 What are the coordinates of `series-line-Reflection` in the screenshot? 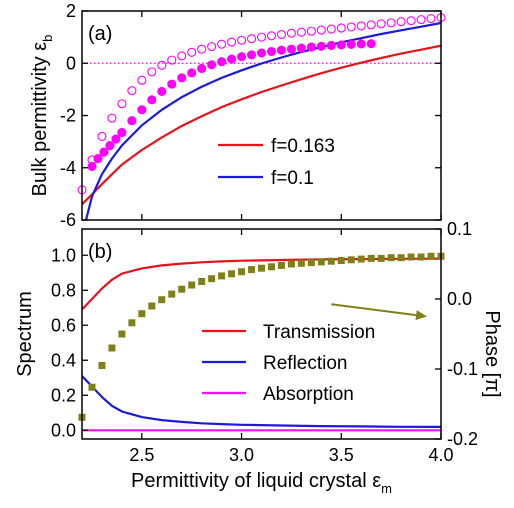 It's located at (261, 401).